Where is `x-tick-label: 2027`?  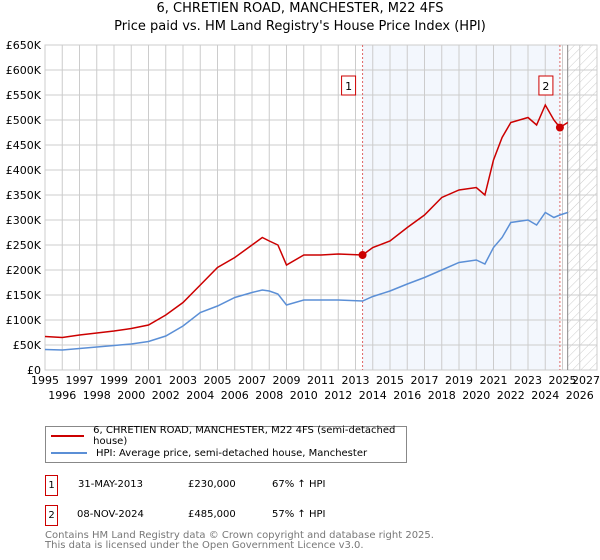 x-tick-label: 2027 is located at coordinates (586, 380).